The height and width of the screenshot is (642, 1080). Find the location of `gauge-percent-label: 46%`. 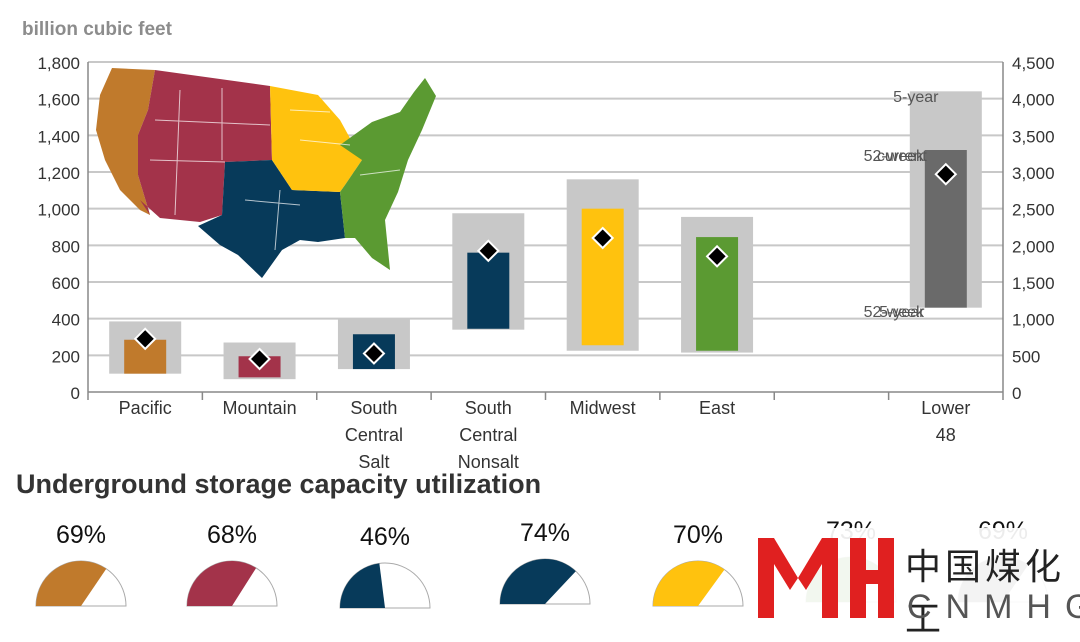

gauge-percent-label: 46% is located at coordinates (385, 537).